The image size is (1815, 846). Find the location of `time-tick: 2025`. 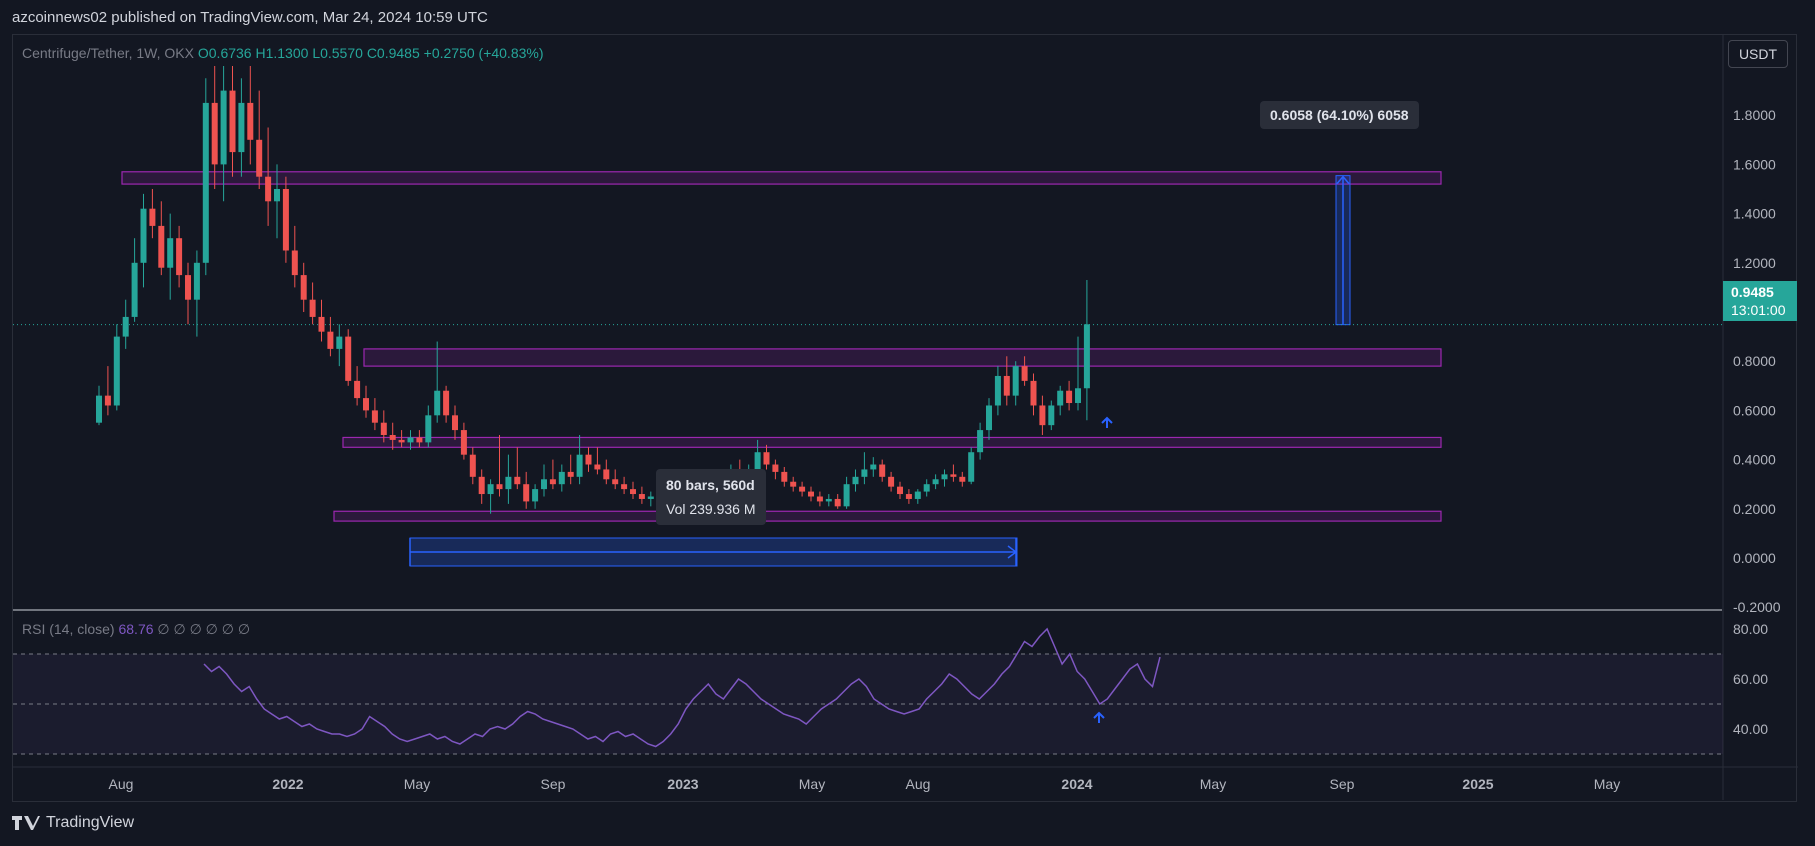

time-tick: 2025 is located at coordinates (1477, 784).